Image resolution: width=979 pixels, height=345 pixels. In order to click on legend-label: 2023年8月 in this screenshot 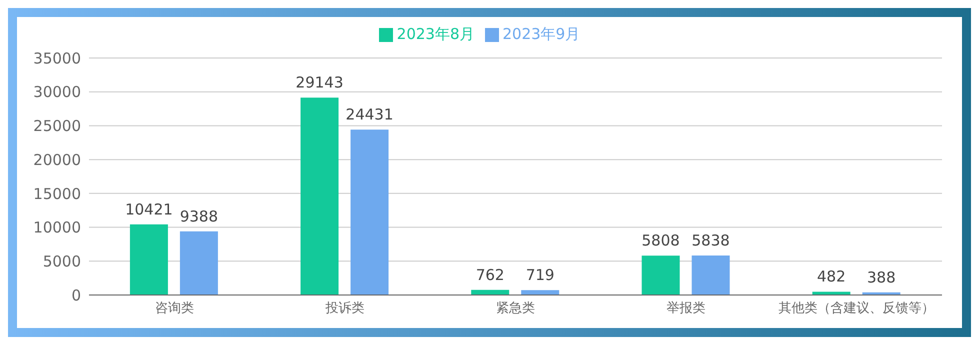, I will do `click(435, 34)`.